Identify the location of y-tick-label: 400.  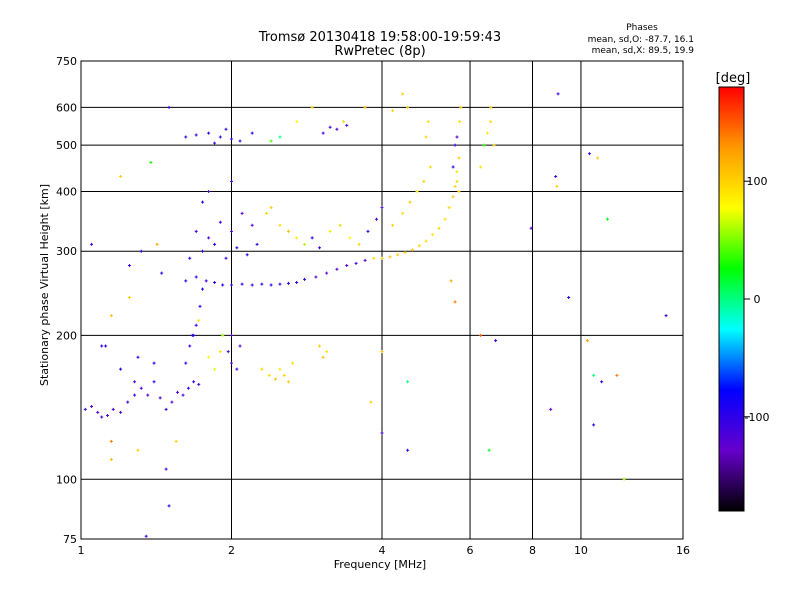
(66, 191).